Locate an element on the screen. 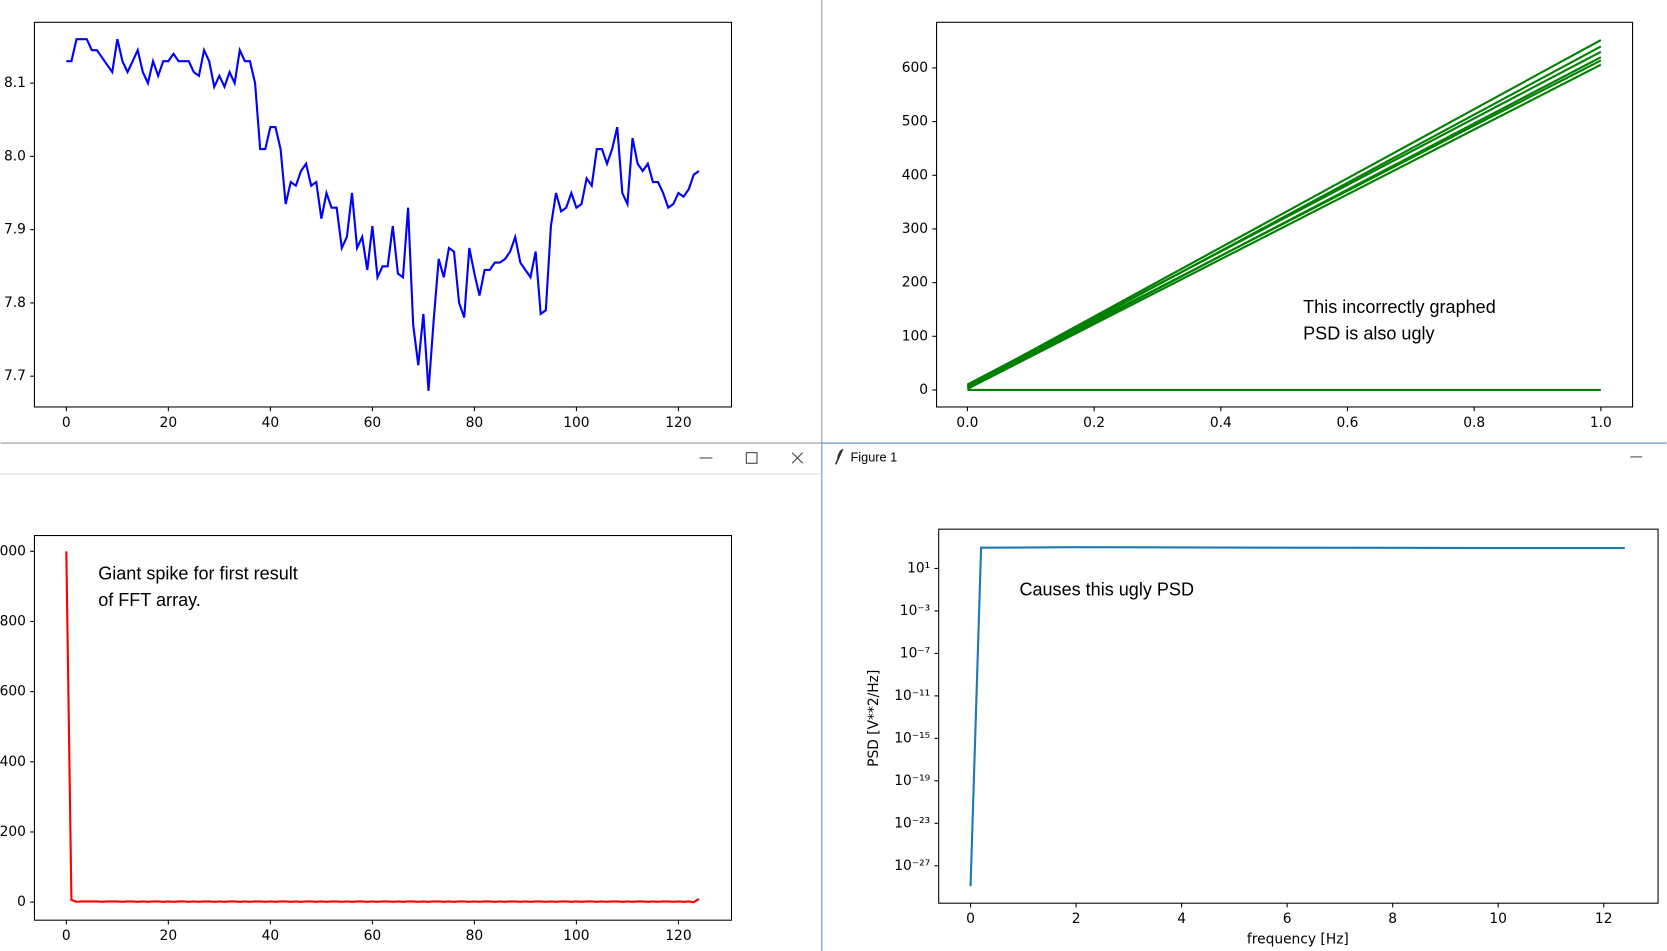  x-tick-label: 0.2 is located at coordinates (1094, 423).